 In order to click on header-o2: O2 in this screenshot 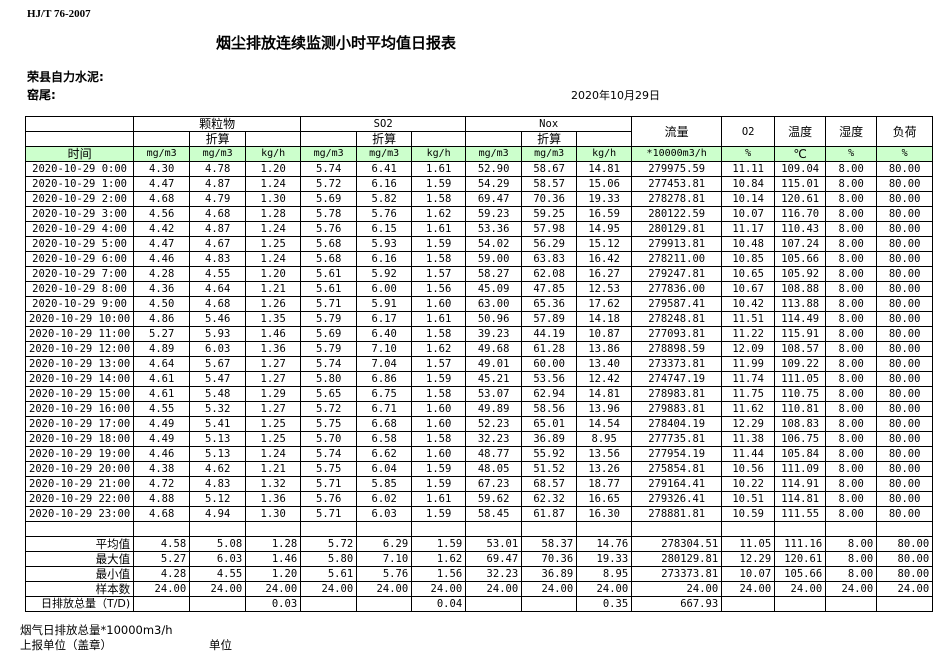, I will do `click(748, 131)`.